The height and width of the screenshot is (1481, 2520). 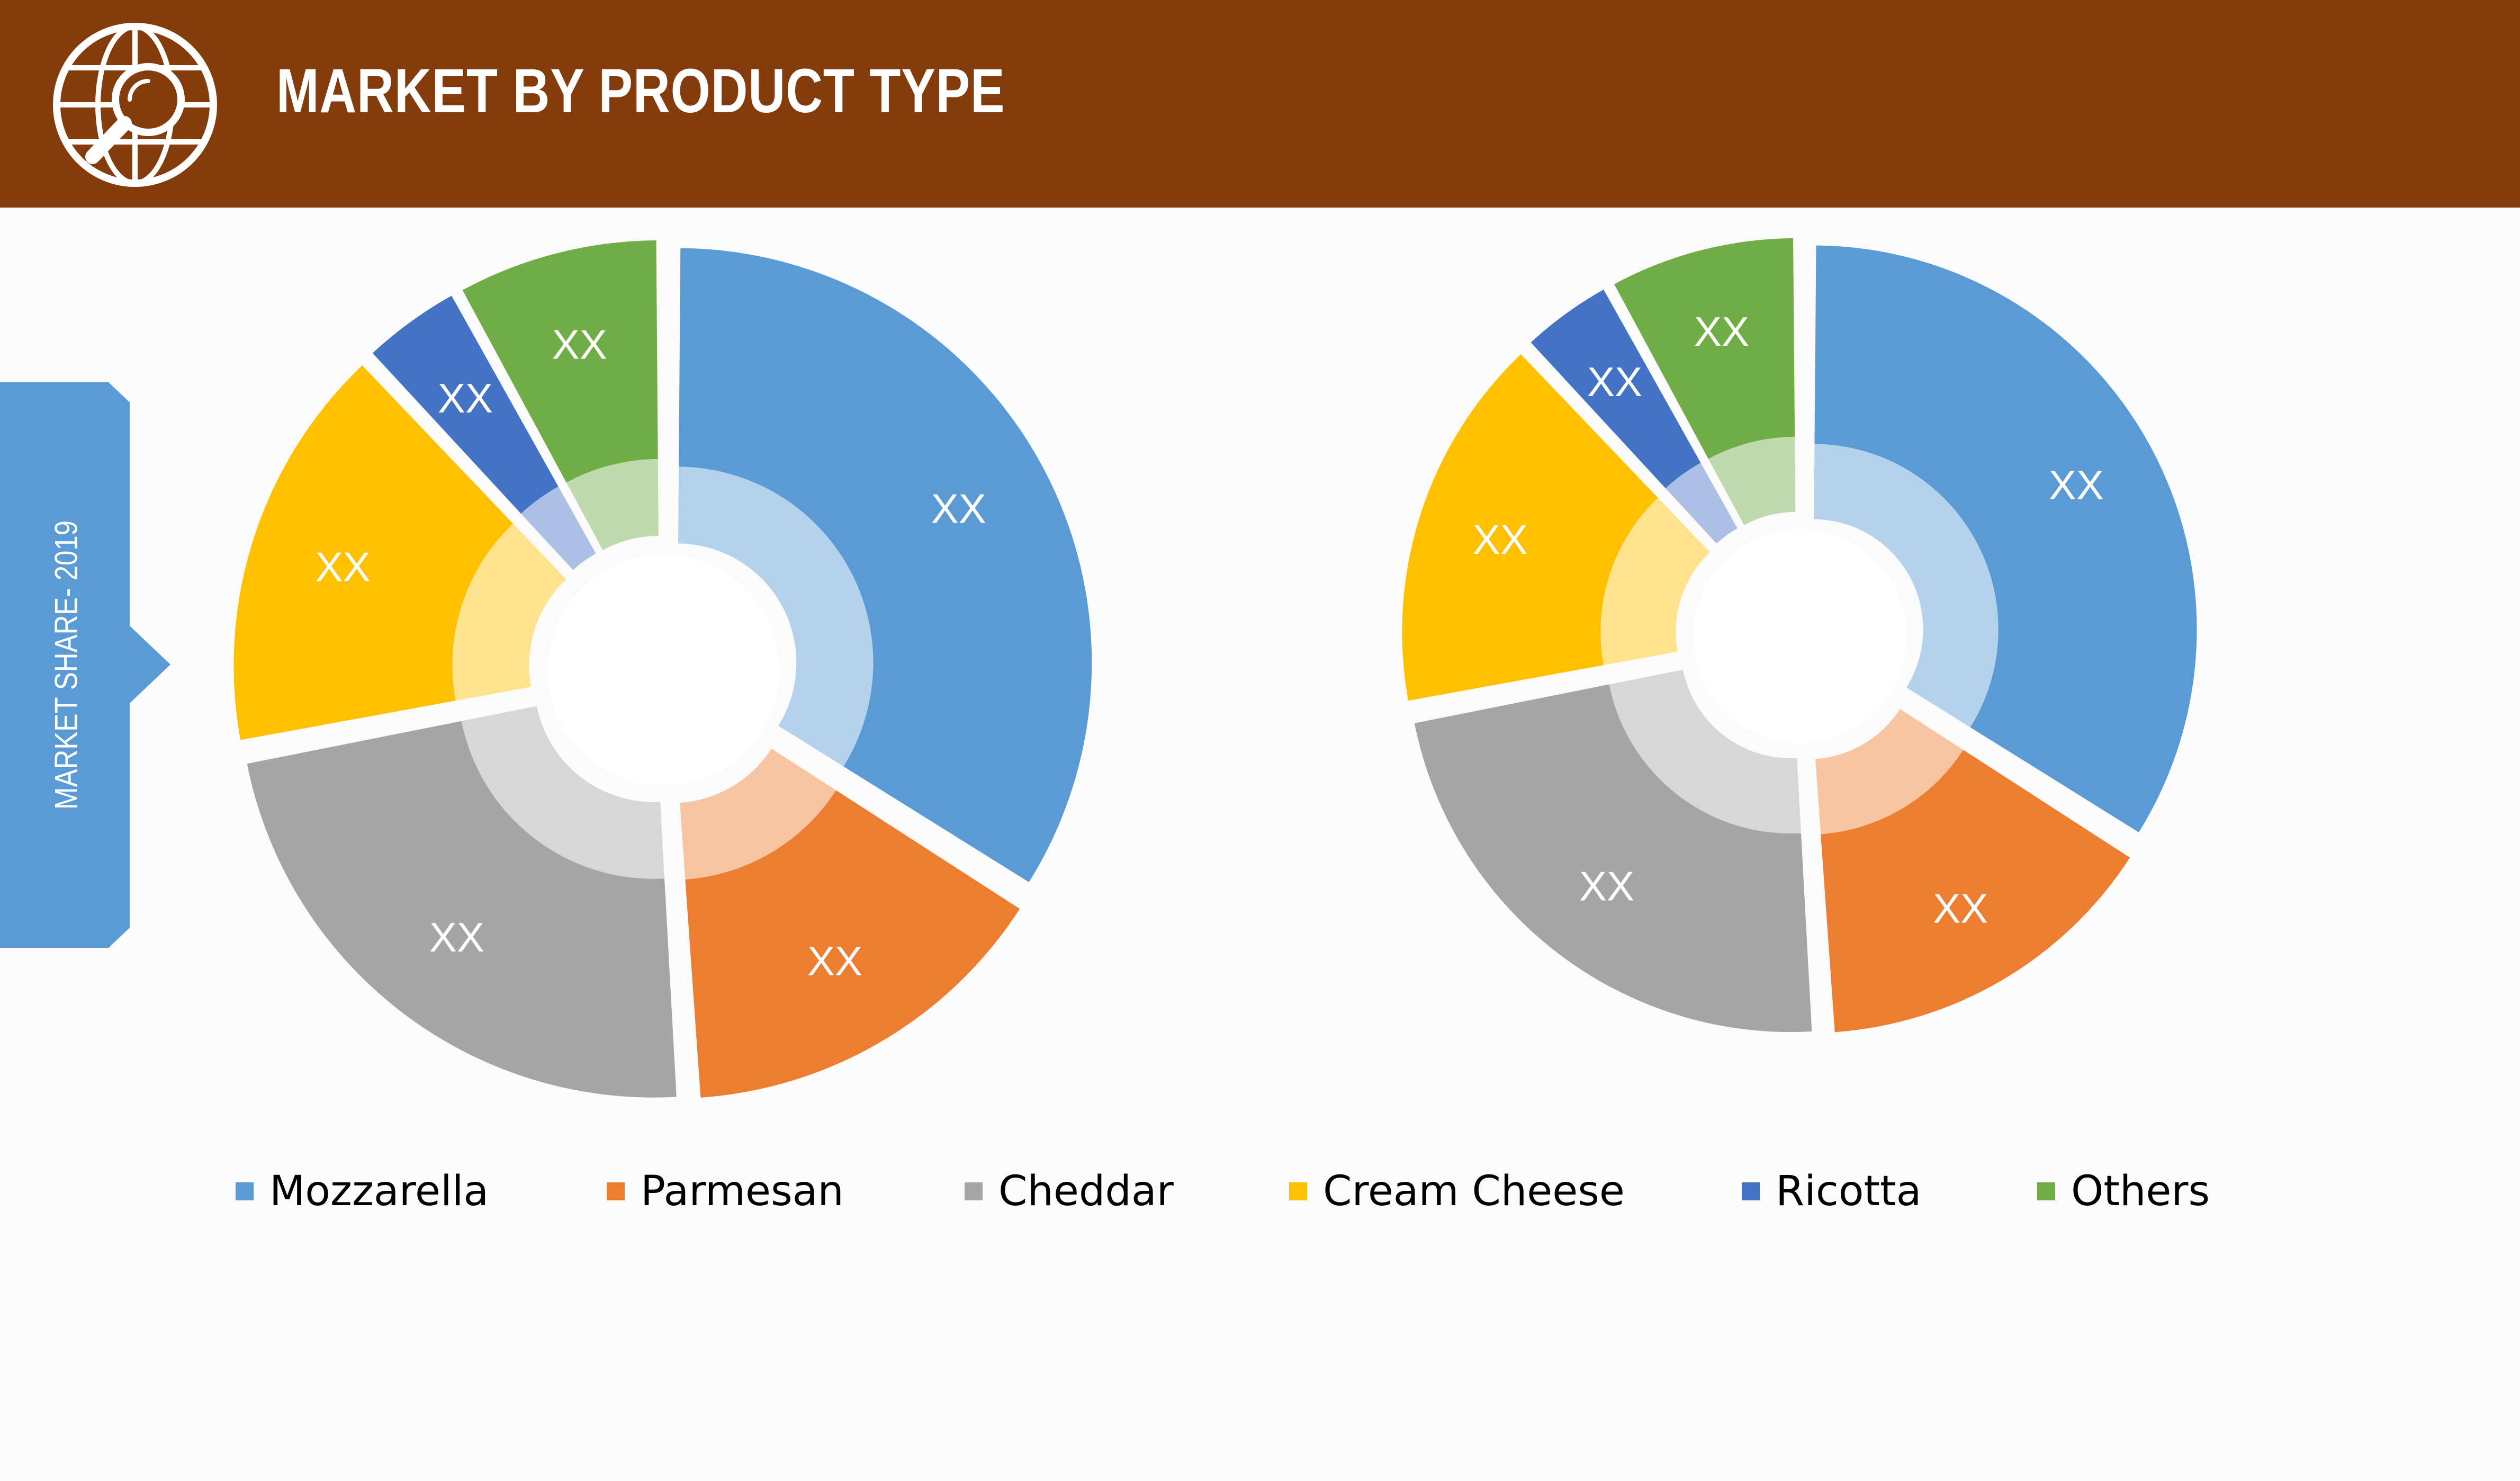 I want to click on legend-swatch-parmesan, so click(x=616, y=1191).